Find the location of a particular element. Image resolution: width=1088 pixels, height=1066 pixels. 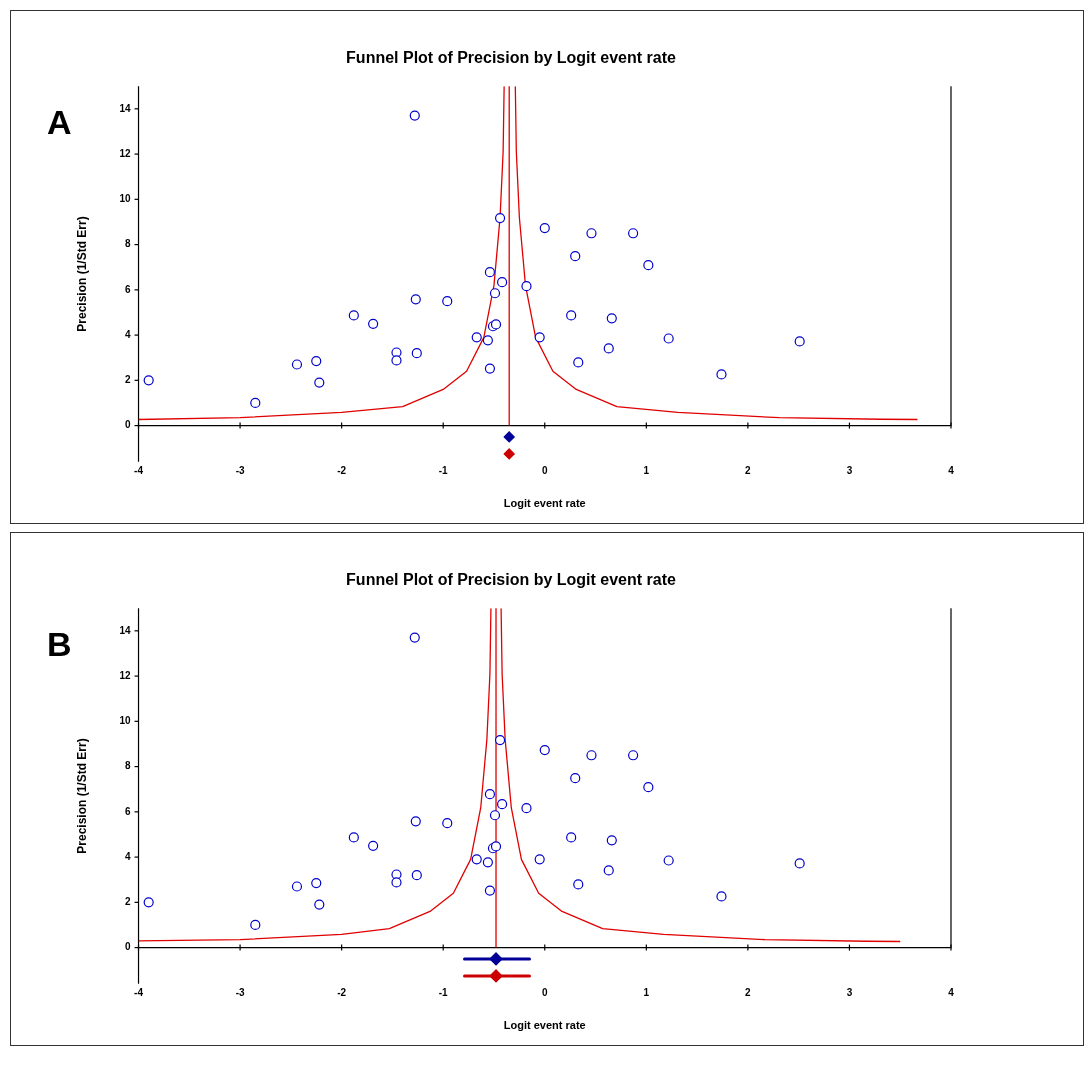

text: B is located at coordinates (59, 644).